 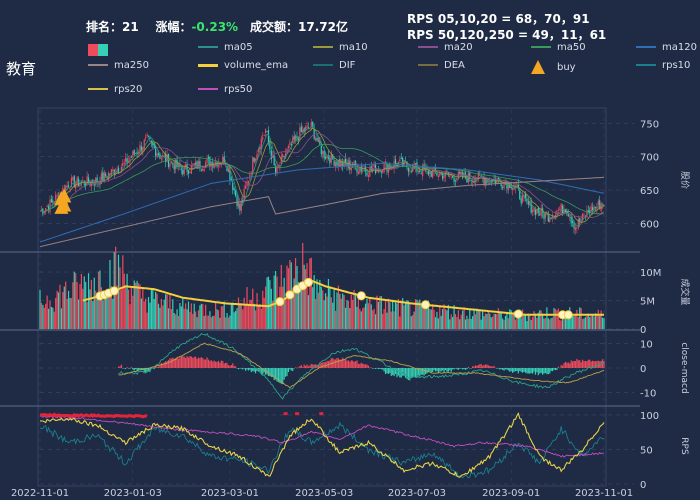 What do you see at coordinates (646, 450) in the screenshot?
I see `y-tick-label: 50` at bounding box center [646, 450].